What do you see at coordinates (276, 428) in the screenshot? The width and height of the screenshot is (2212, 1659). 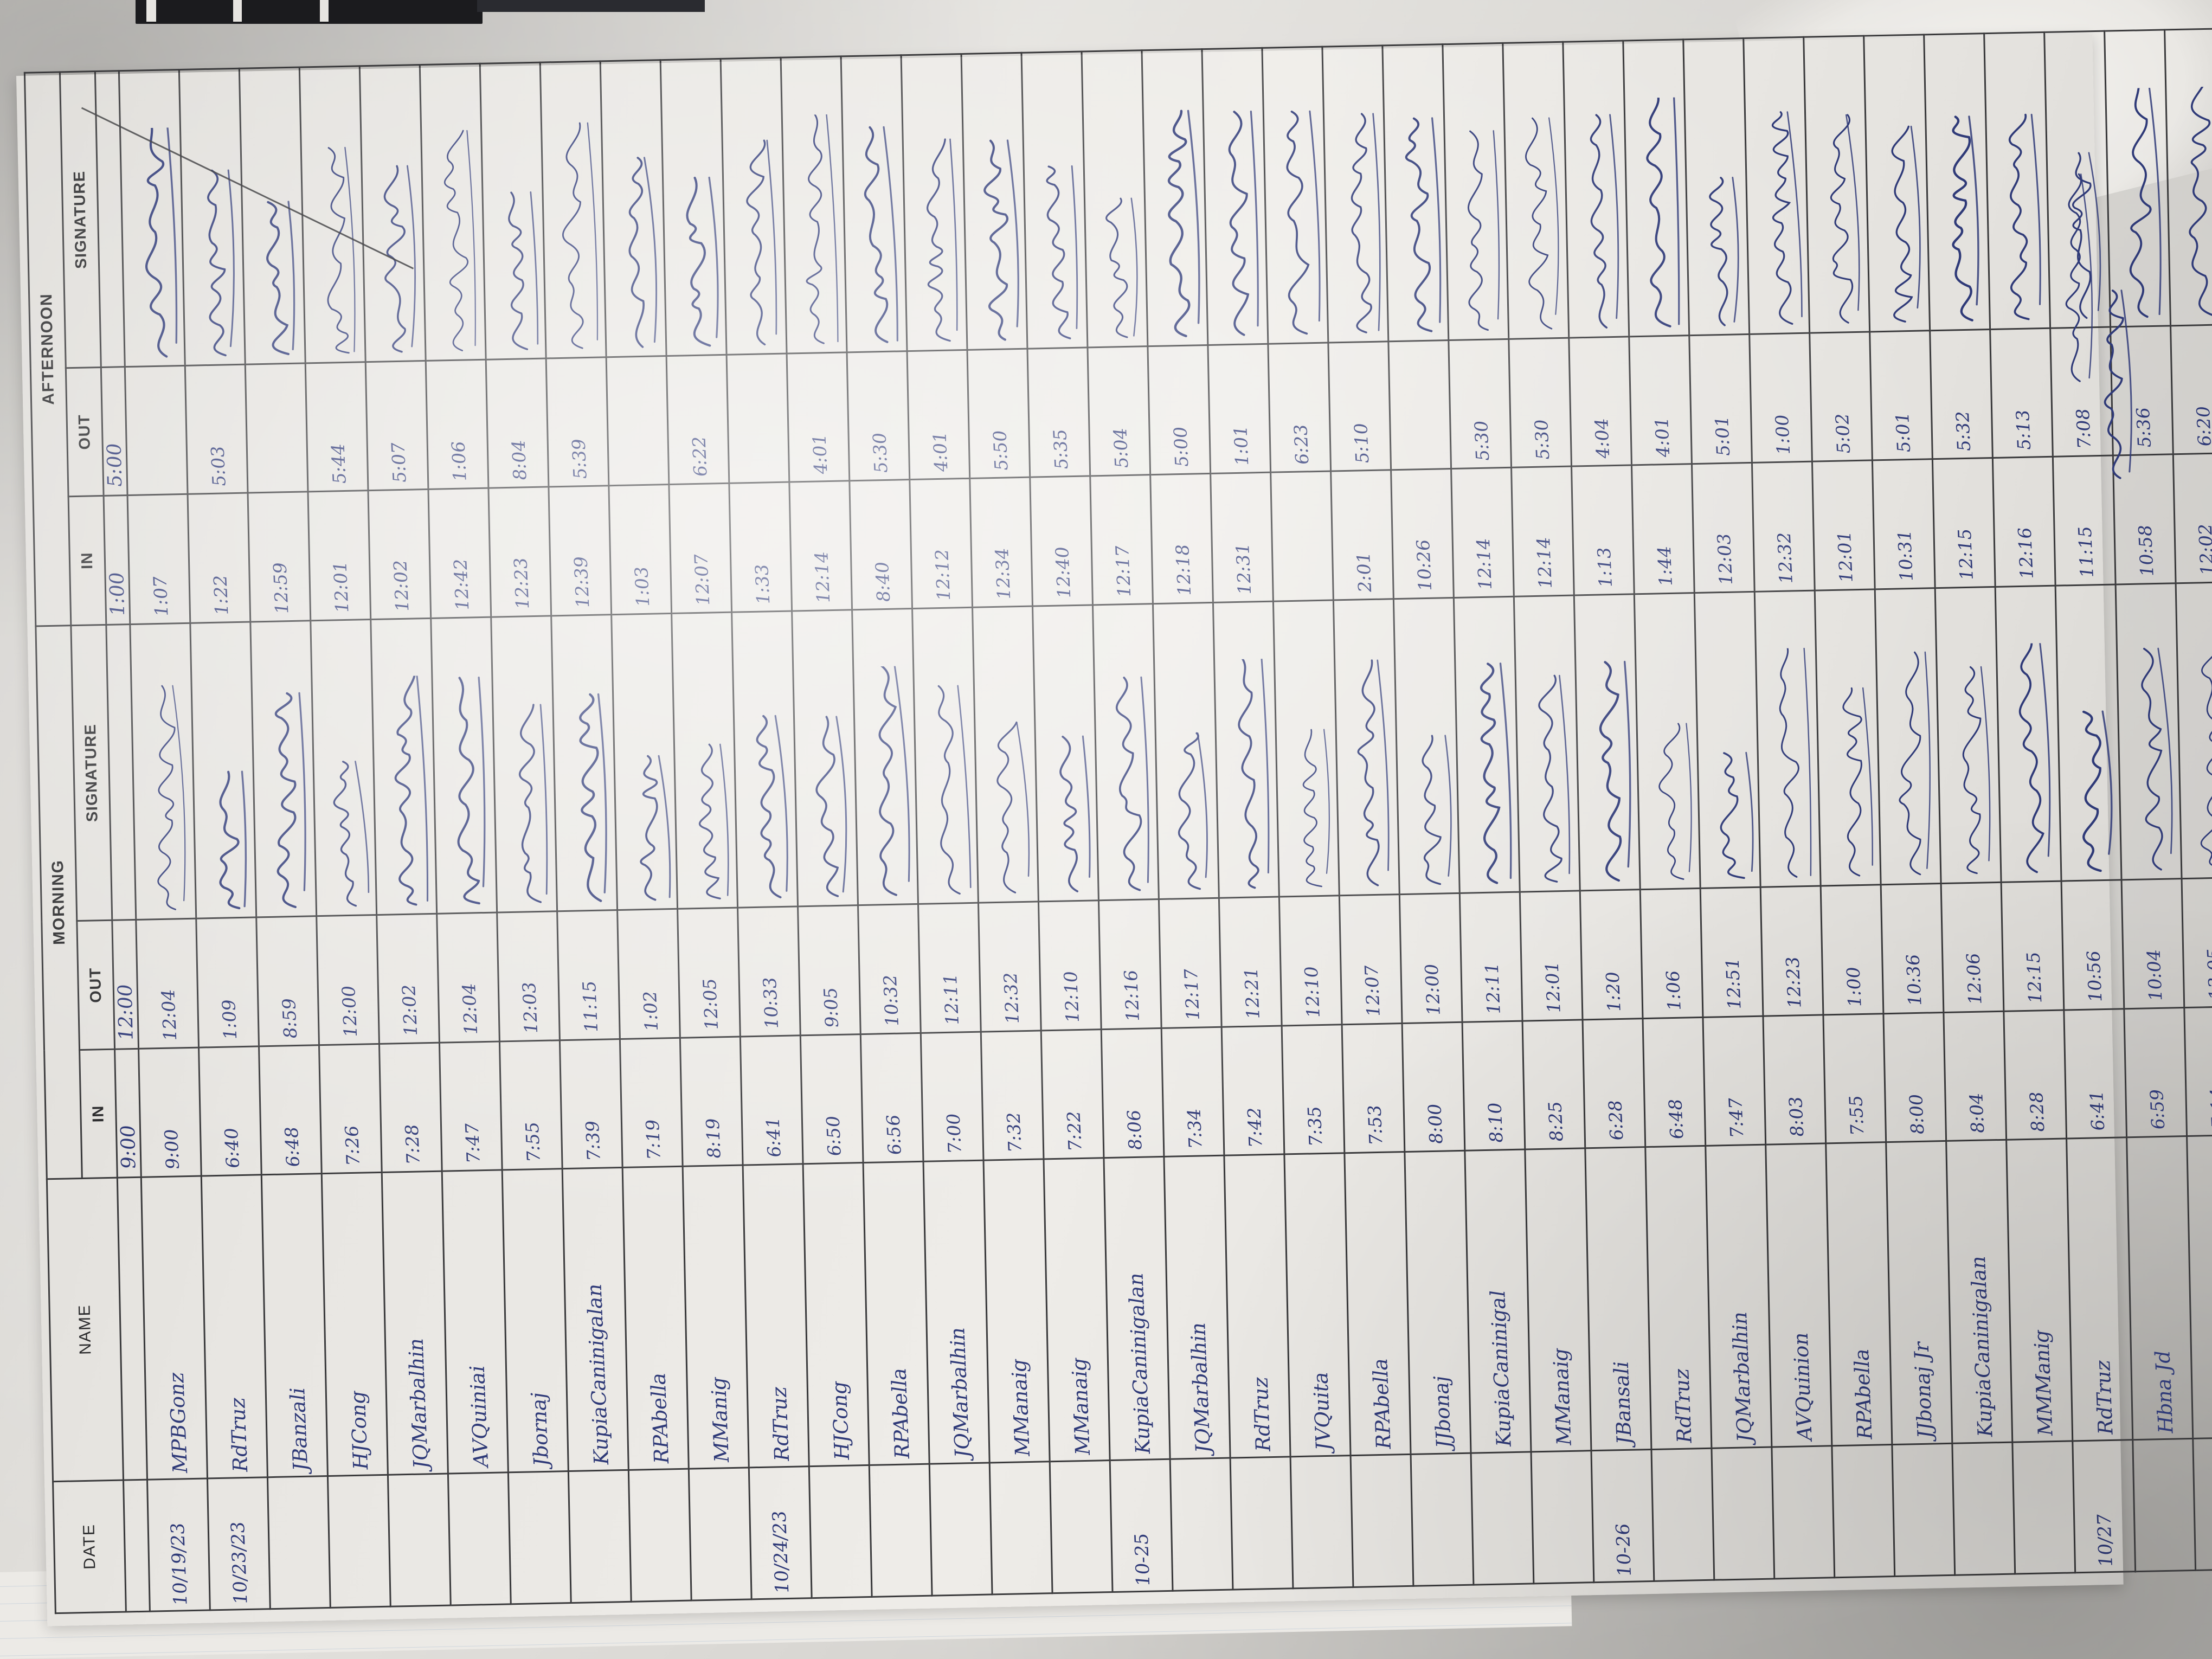 I see `cell-afternoon-out-text` at bounding box center [276, 428].